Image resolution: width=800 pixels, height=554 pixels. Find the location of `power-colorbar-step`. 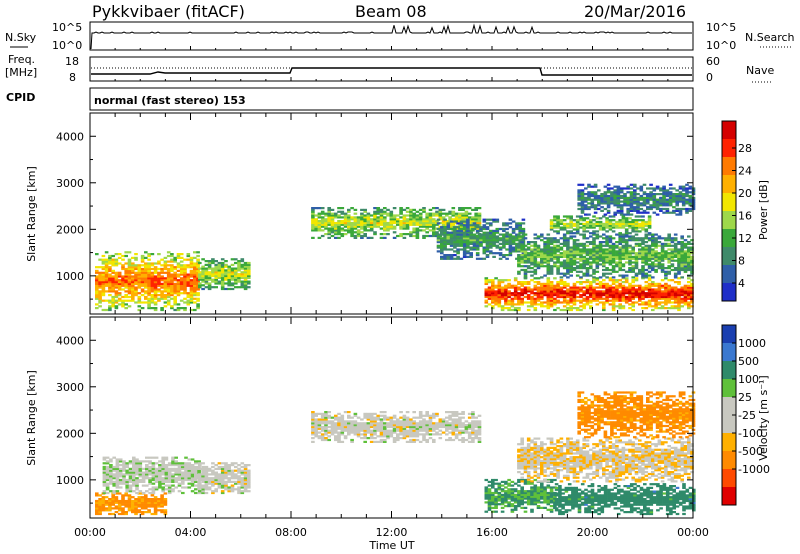

power-colorbar-step is located at coordinates (729, 184).